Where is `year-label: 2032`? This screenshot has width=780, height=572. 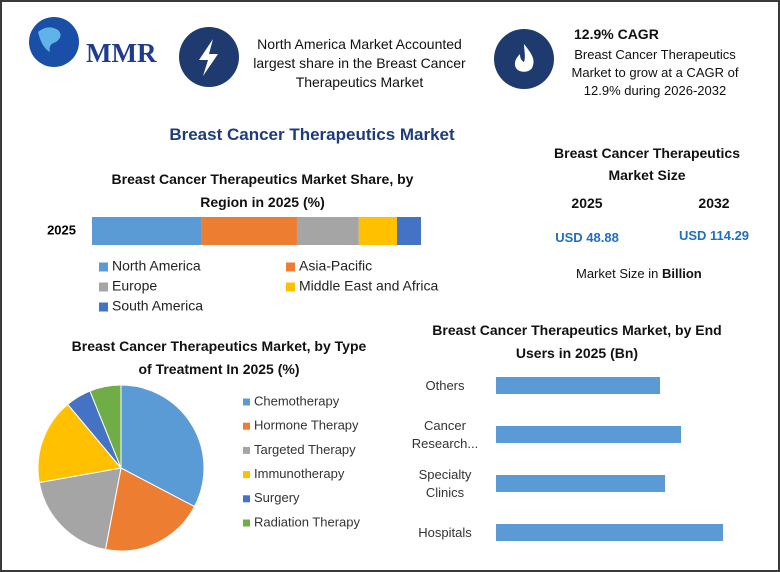 year-label: 2032 is located at coordinates (714, 203).